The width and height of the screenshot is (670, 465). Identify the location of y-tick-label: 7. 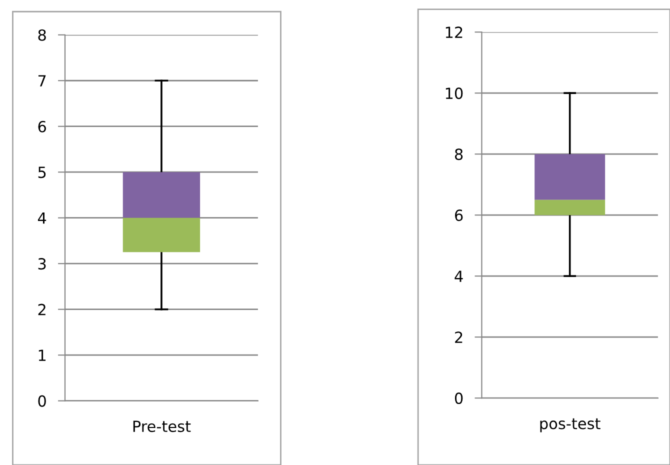
(42, 80).